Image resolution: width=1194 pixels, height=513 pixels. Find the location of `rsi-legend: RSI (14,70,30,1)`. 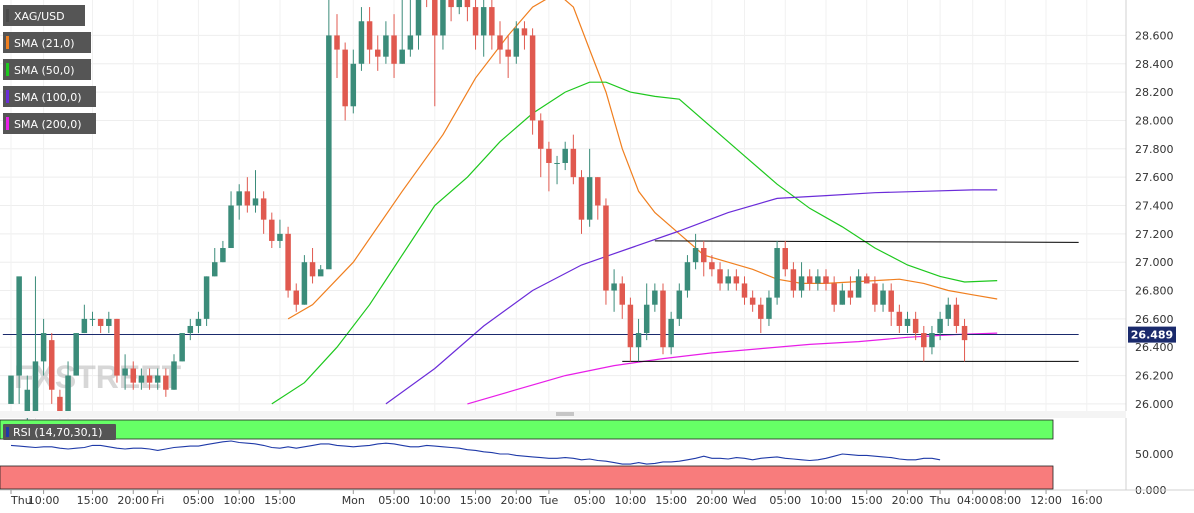

rsi-legend: RSI (14,70,30,1) is located at coordinates (59, 432).